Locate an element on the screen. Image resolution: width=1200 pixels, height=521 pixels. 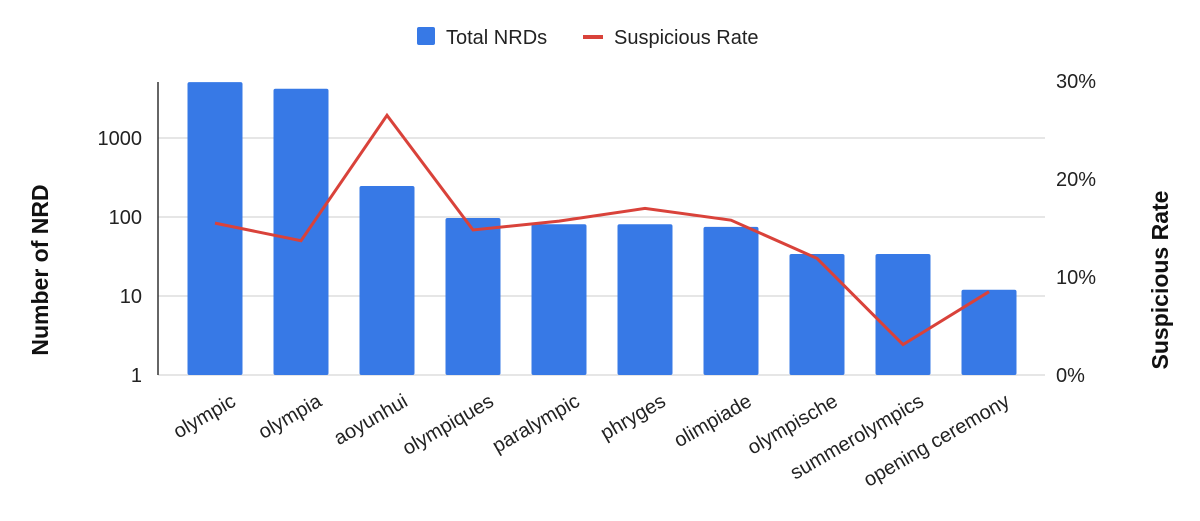
y-tick-label: 1 is located at coordinates (136, 376).